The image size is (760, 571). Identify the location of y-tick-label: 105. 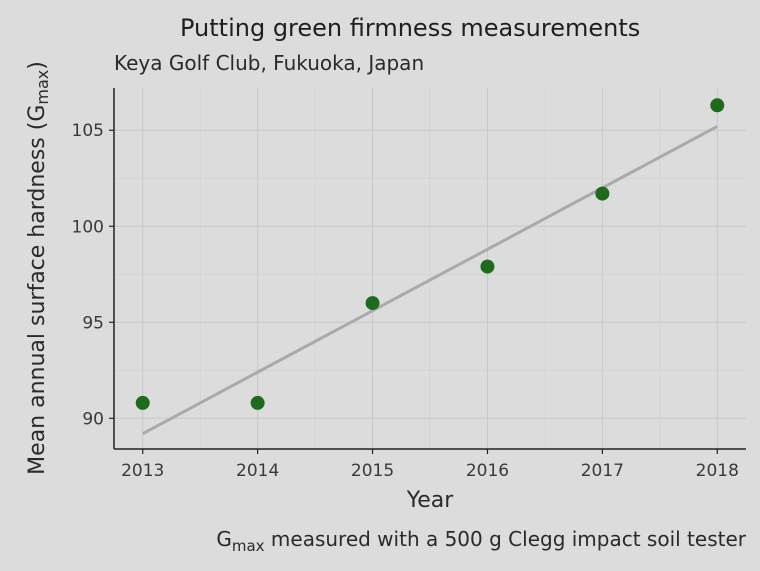
(88, 131).